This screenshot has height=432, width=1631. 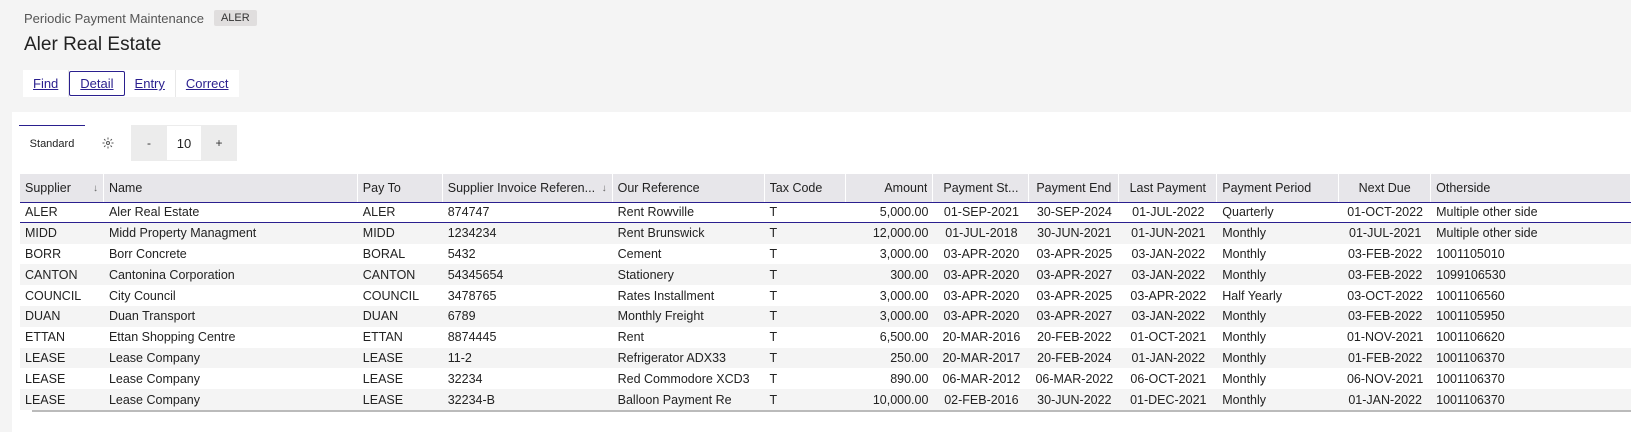 What do you see at coordinates (108, 143) in the screenshot?
I see `gear-icon` at bounding box center [108, 143].